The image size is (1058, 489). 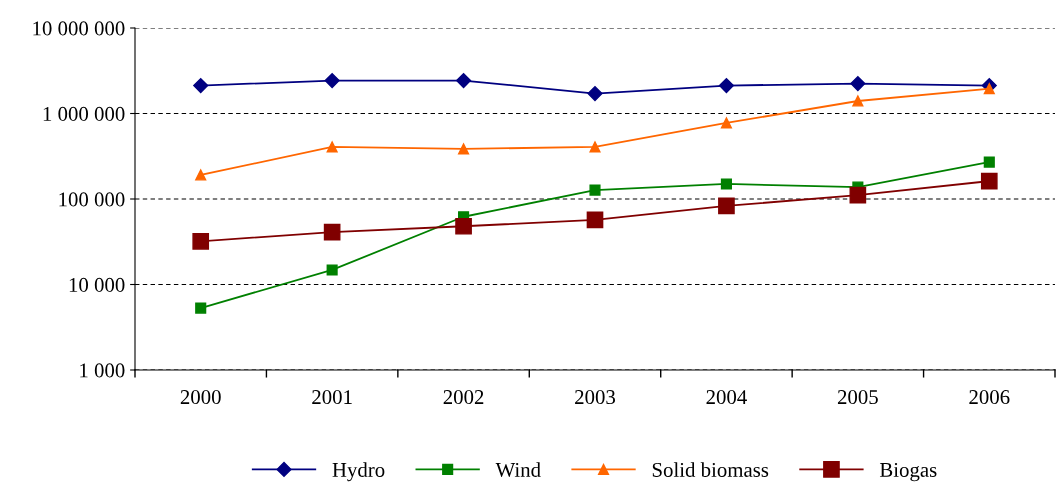 I want to click on x-tick-label: 2001, so click(x=332, y=397).